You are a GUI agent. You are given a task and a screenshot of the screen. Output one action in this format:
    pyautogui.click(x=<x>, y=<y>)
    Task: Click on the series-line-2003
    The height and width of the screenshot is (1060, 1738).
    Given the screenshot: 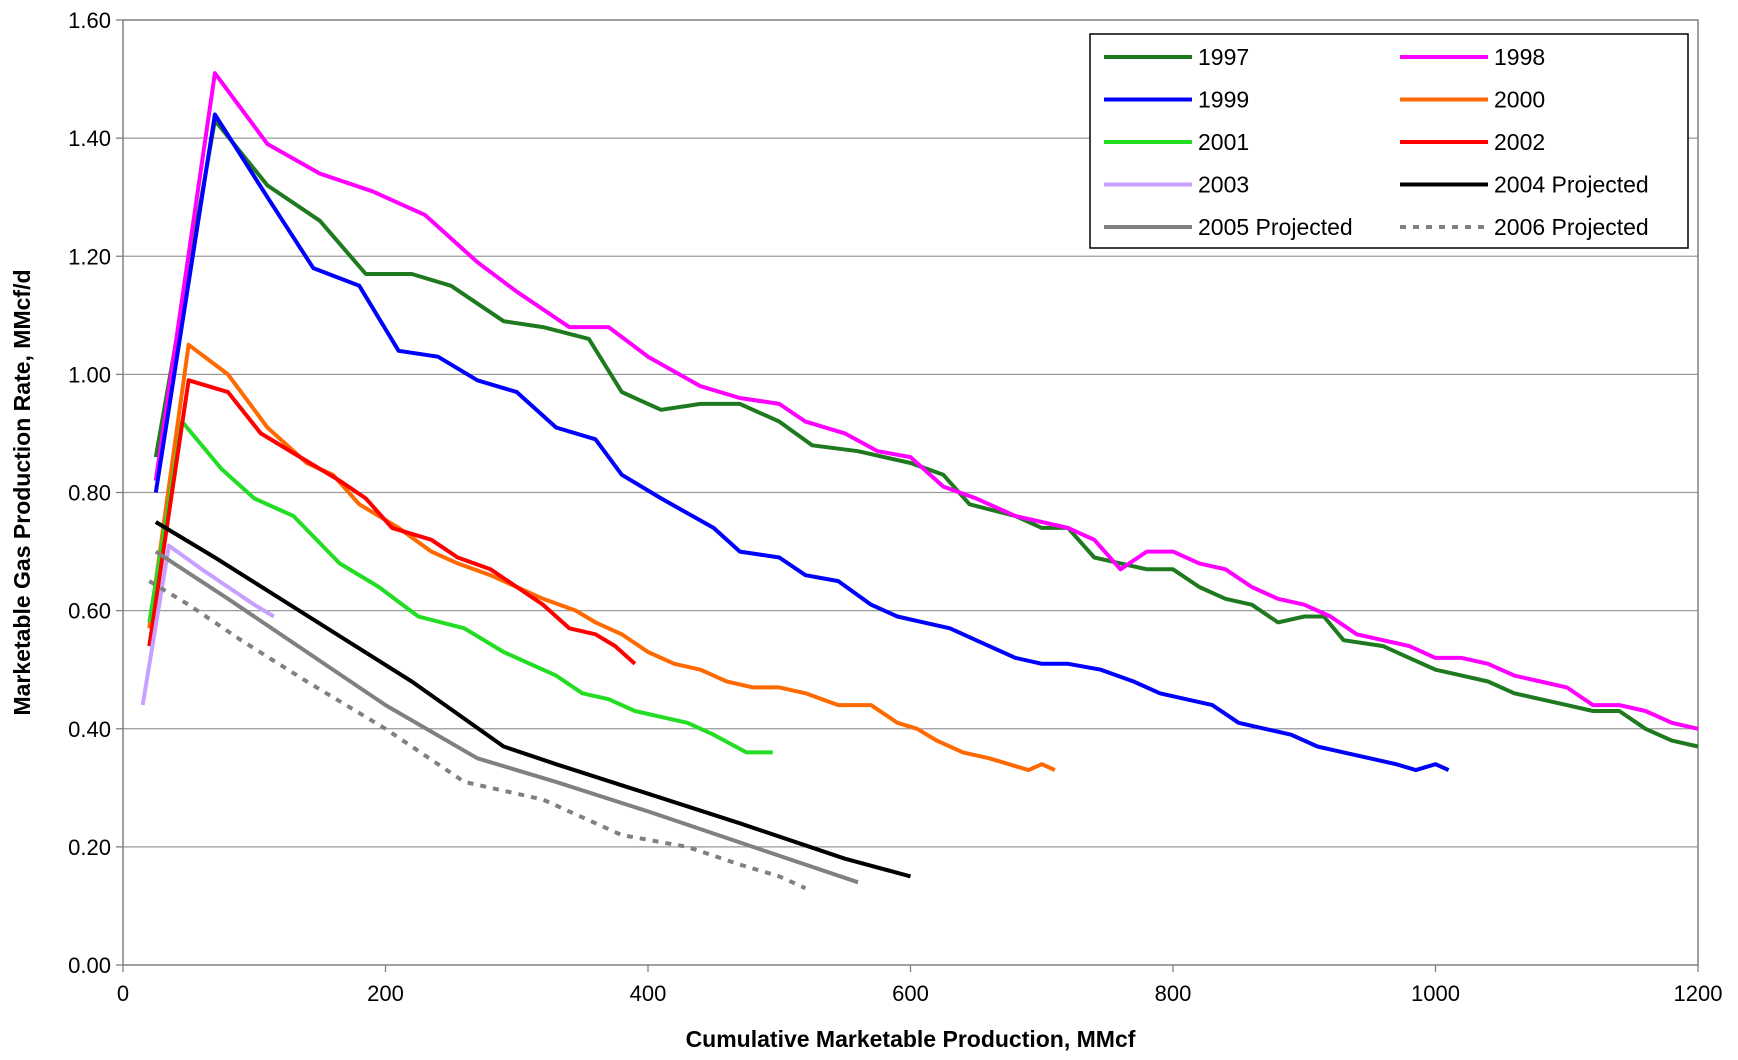 What is the action you would take?
    pyautogui.click(x=207, y=624)
    